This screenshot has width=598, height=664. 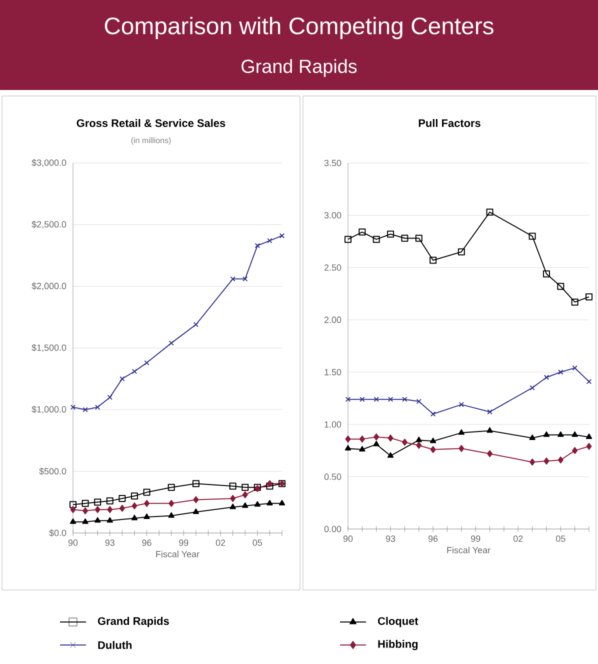 What do you see at coordinates (52, 471) in the screenshot?
I see `y-tick-label: $500.0` at bounding box center [52, 471].